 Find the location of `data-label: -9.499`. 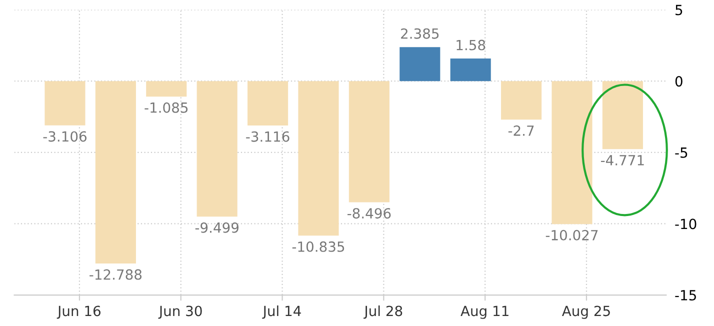

data-label: -9.499 is located at coordinates (216, 227).